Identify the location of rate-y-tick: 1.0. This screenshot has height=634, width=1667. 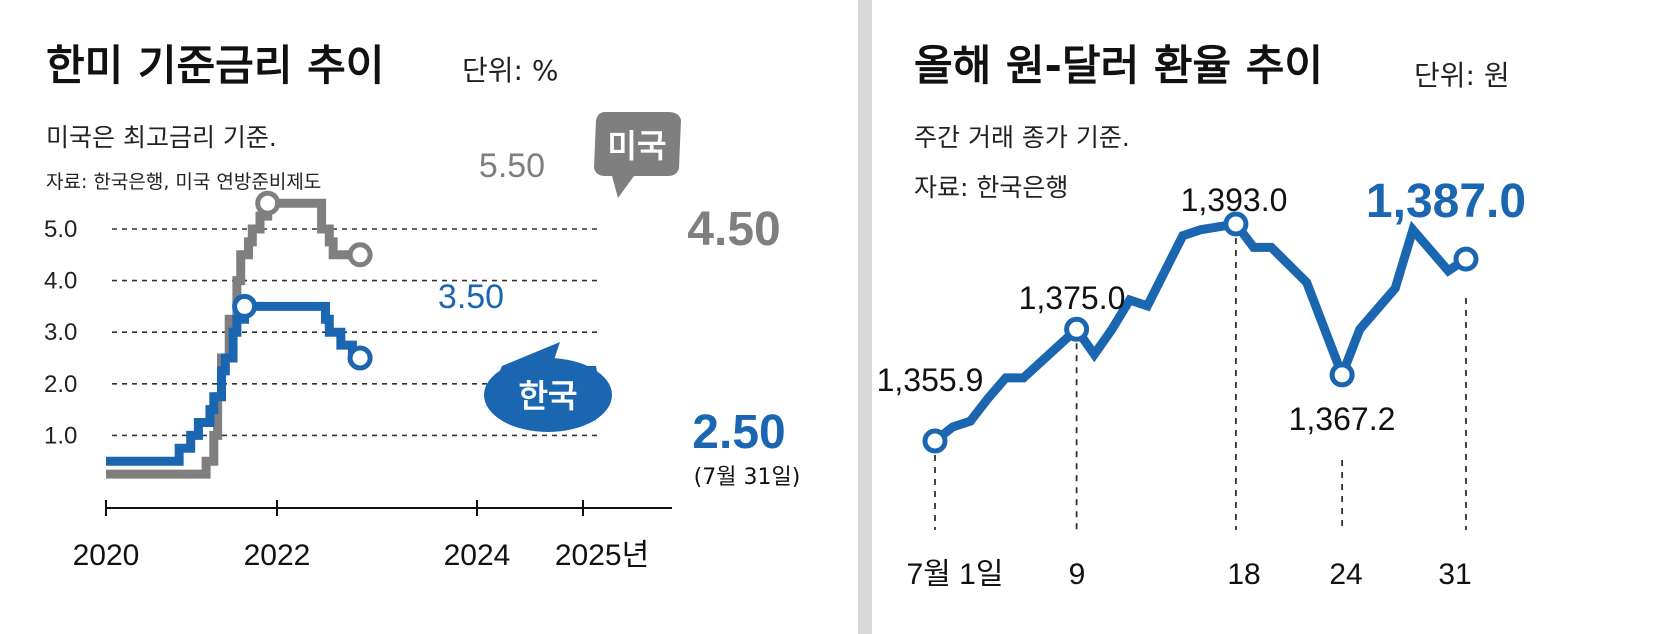
(60, 435).